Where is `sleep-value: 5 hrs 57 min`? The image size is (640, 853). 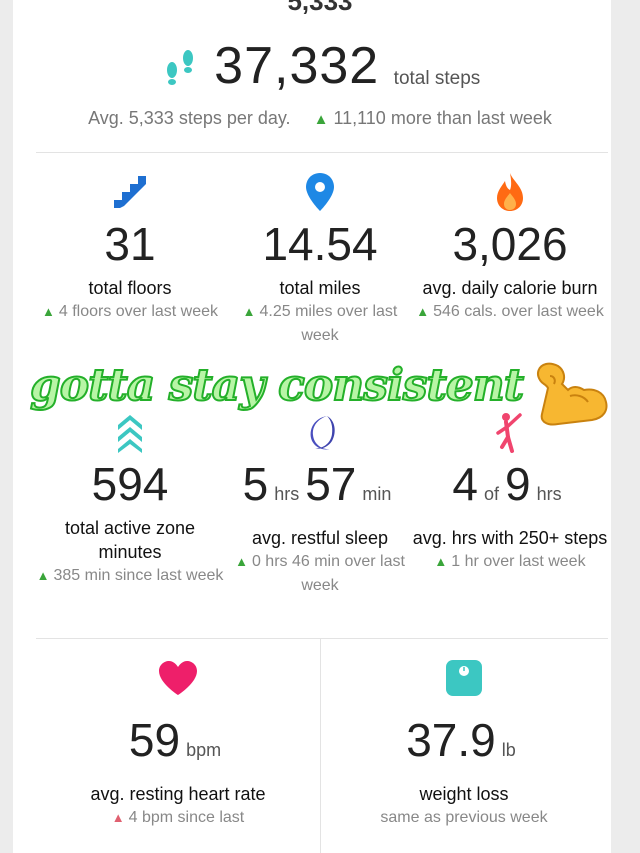 sleep-value: 5 hrs 57 min is located at coordinates (320, 489).